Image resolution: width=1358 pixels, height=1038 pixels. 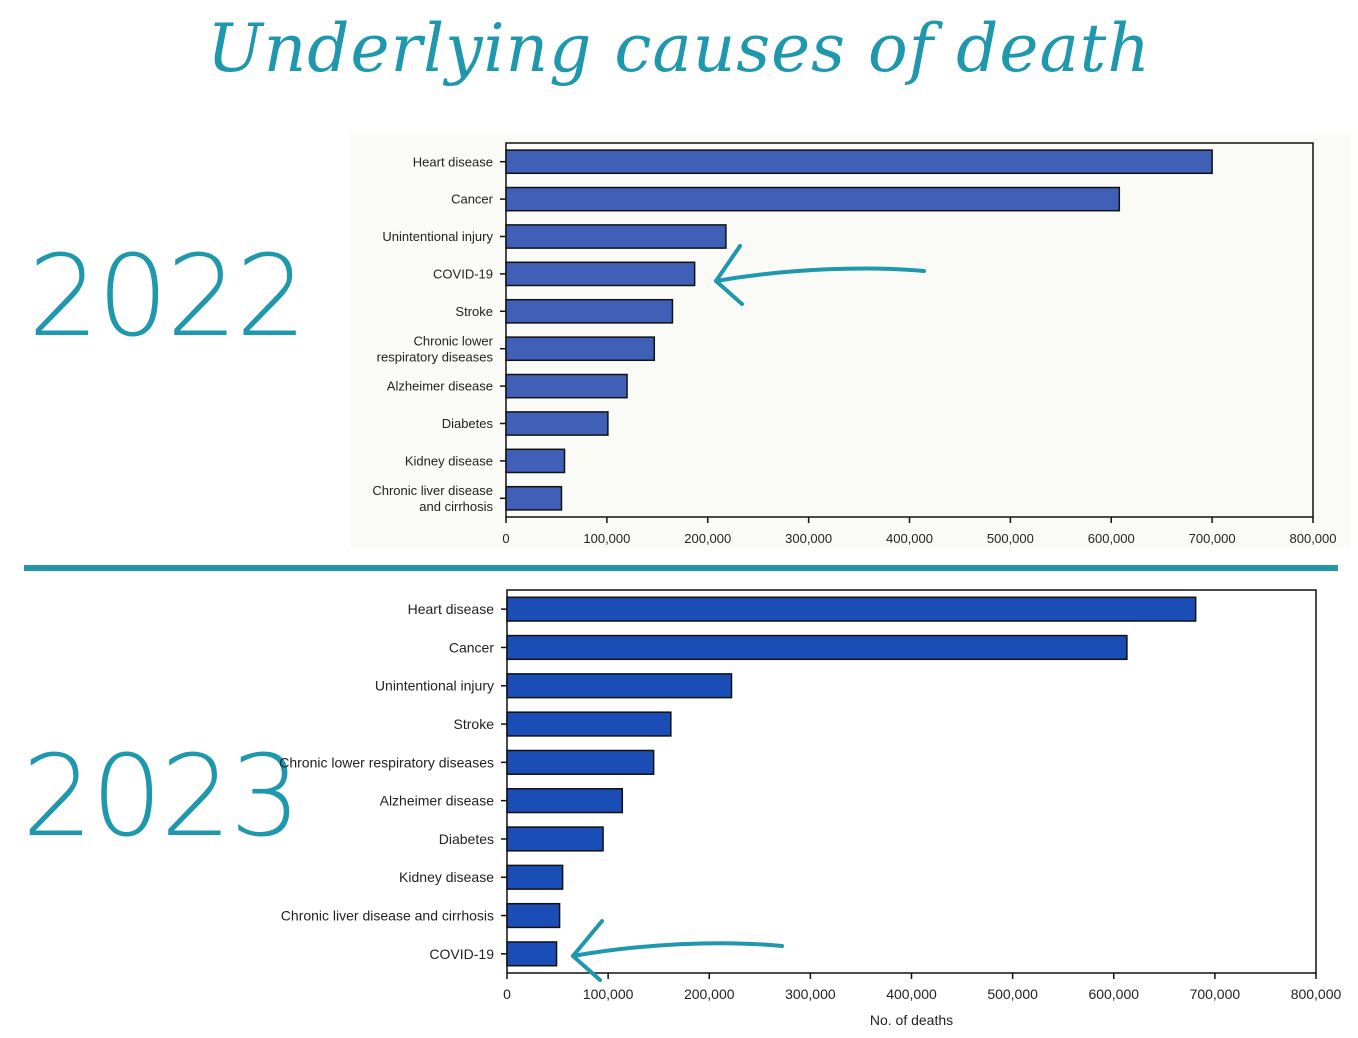 I want to click on covid-arrow-2023, so click(x=677, y=950).